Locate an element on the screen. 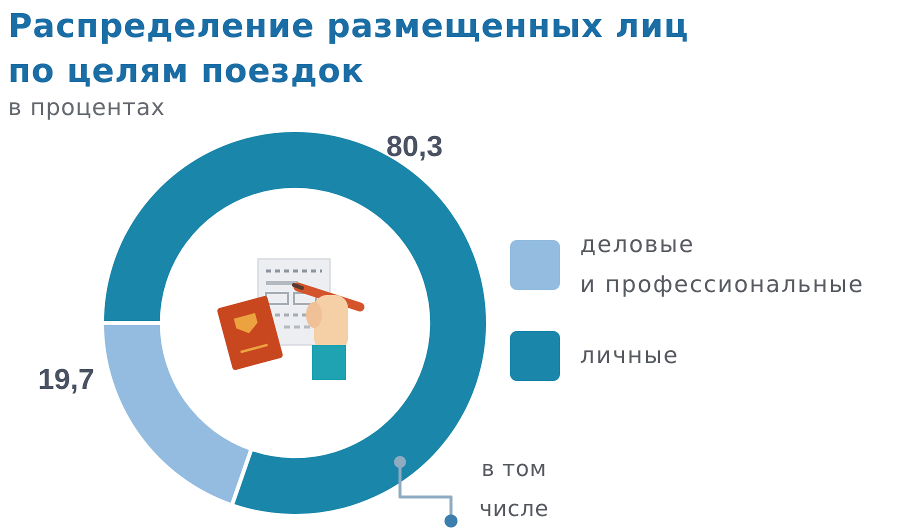 The width and height of the screenshot is (900, 532). data-label: 19,7 is located at coordinates (66, 380).